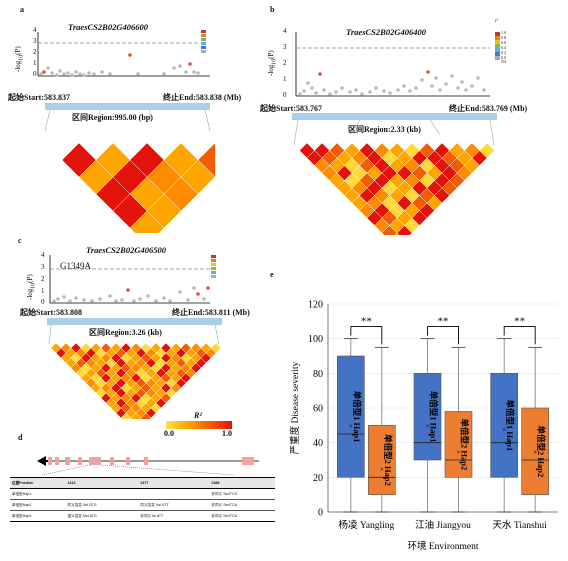  I want to click on panel-b-legend-2: 0.8, so click(503, 37).